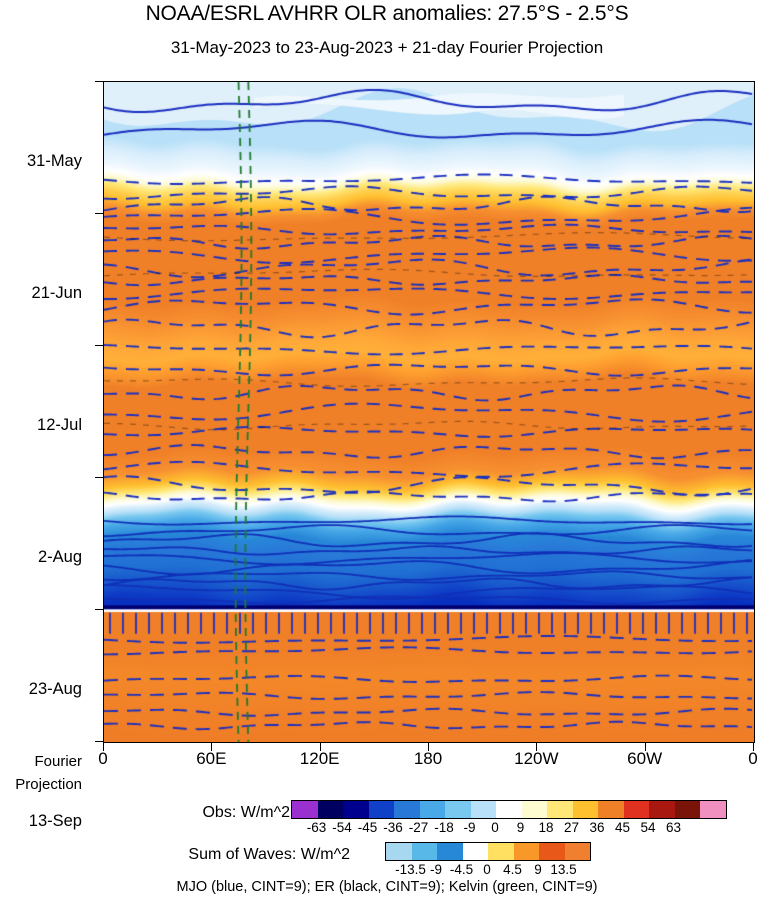 This screenshot has height=899, width=774. I want to click on waves-colorbar-ticks: -13.5 -9 -4.5 0 4.5 9 13.5, so click(487, 869).